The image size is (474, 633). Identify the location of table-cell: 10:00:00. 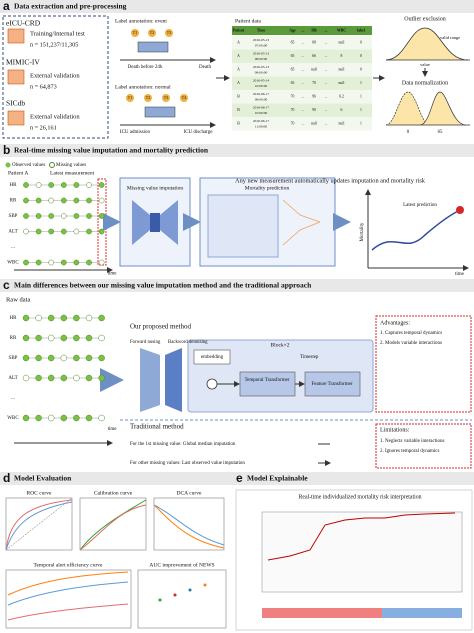
(261, 113).